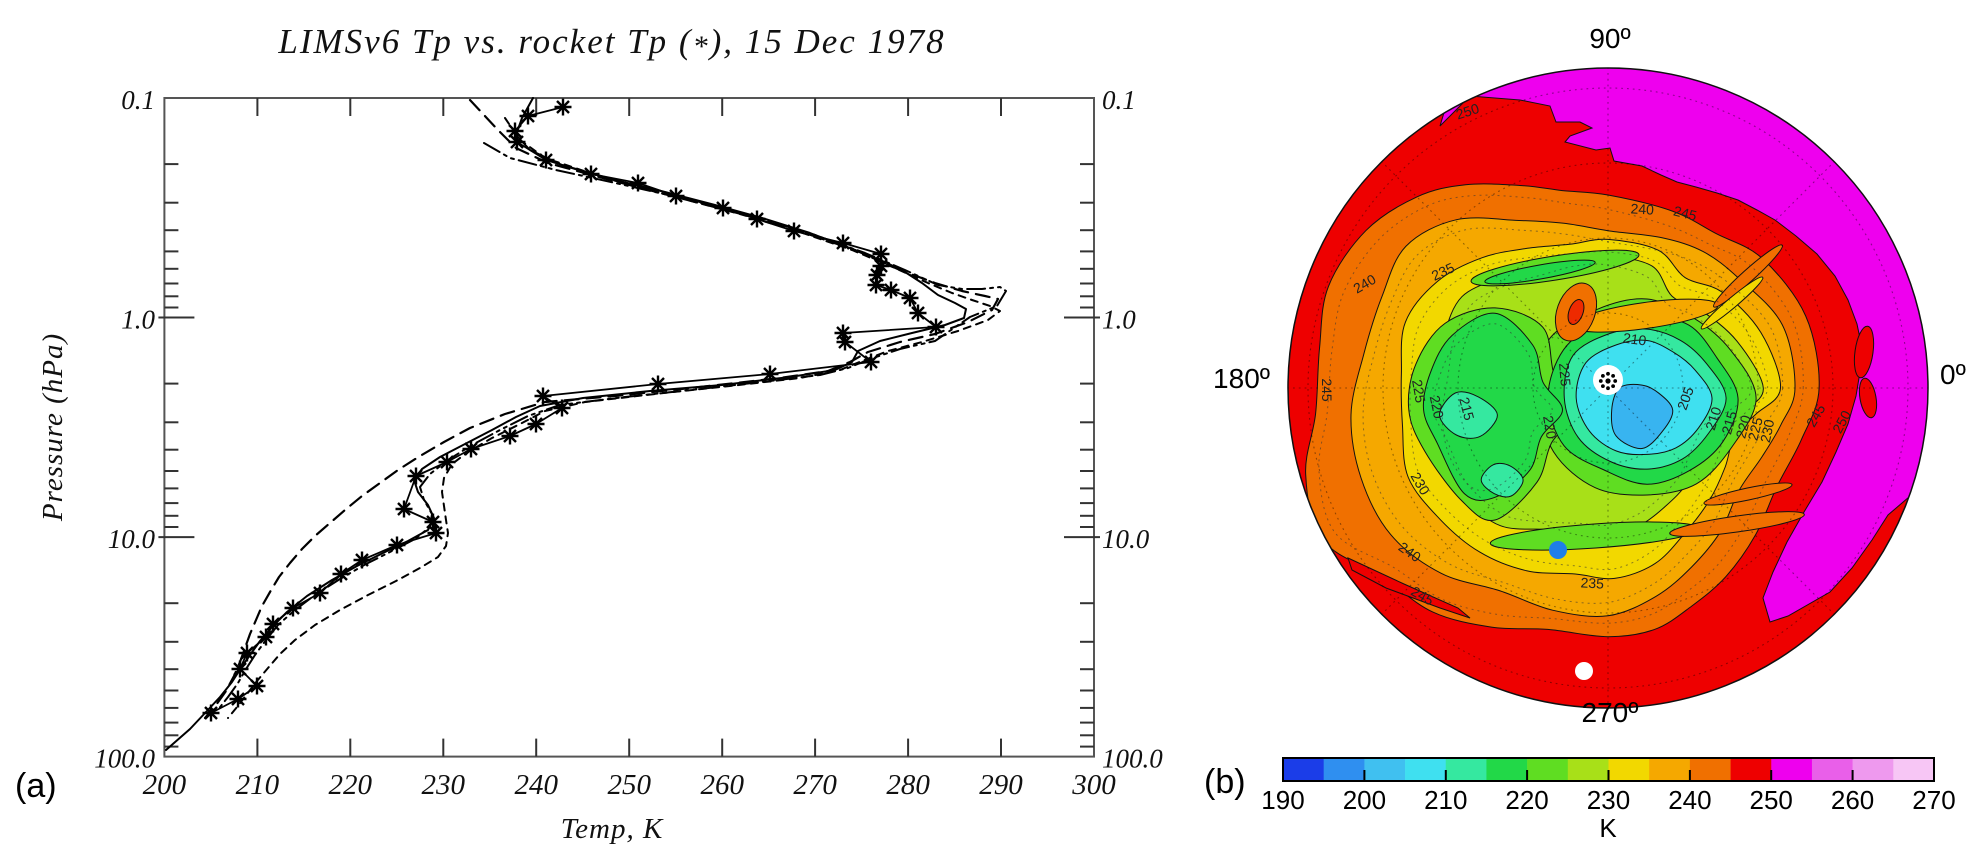 The width and height of the screenshot is (1982, 855). I want to click on svg-text: 180º, so click(1241, 378).